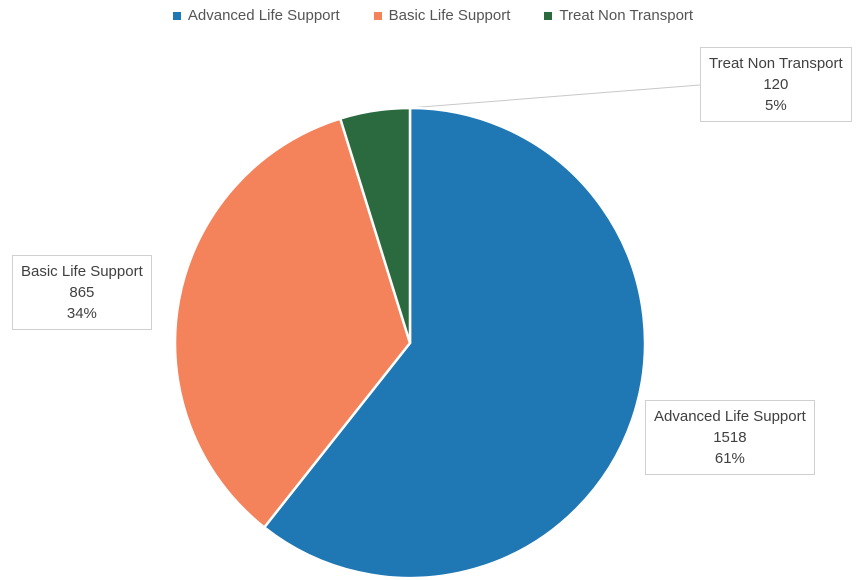 This screenshot has width=866, height=580. Describe the element at coordinates (775, 105) in the screenshot. I see `data-label-percent: 5%` at that location.